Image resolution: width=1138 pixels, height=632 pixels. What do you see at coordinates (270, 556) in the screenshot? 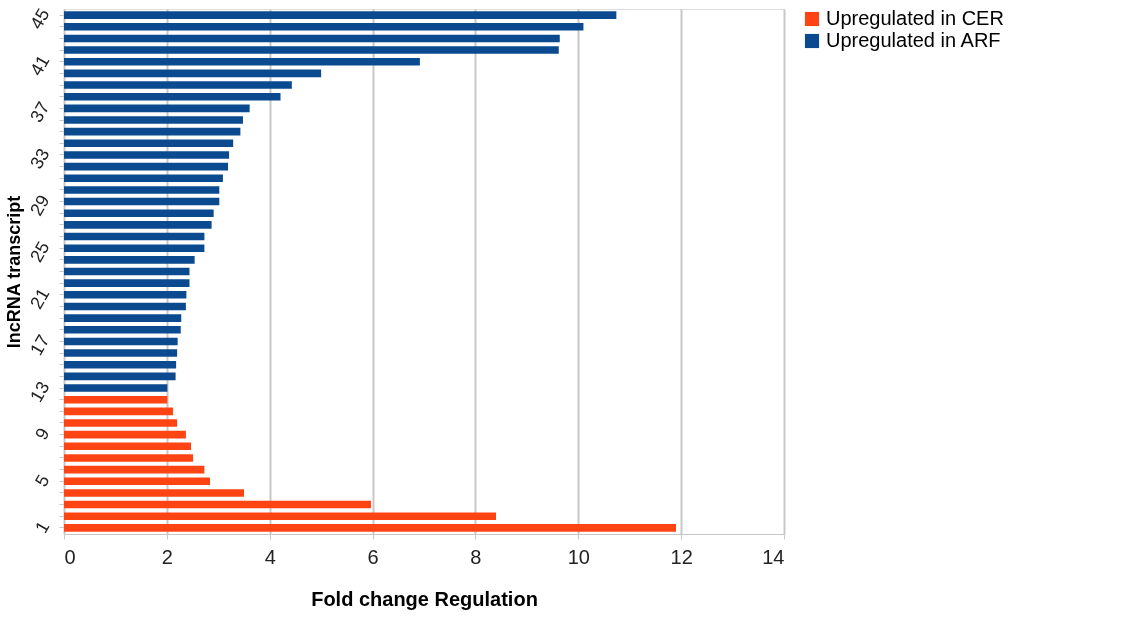
I see `x-tick-label: 4` at bounding box center [270, 556].